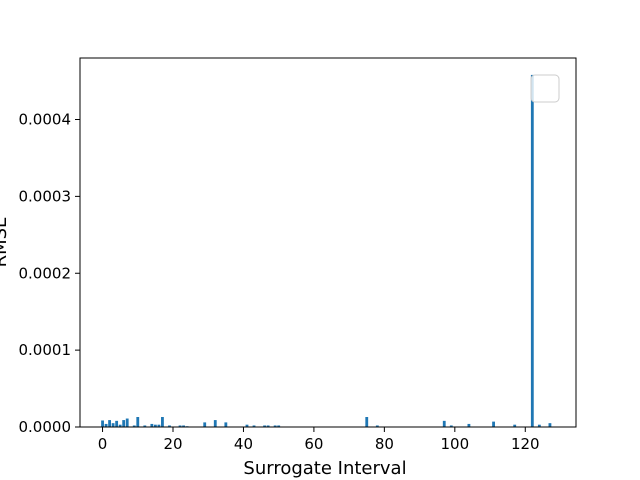 Image resolution: width=640 pixels, height=480 pixels. Describe the element at coordinates (313, 444) in the screenshot. I see `x-tick-label: 60` at that location.